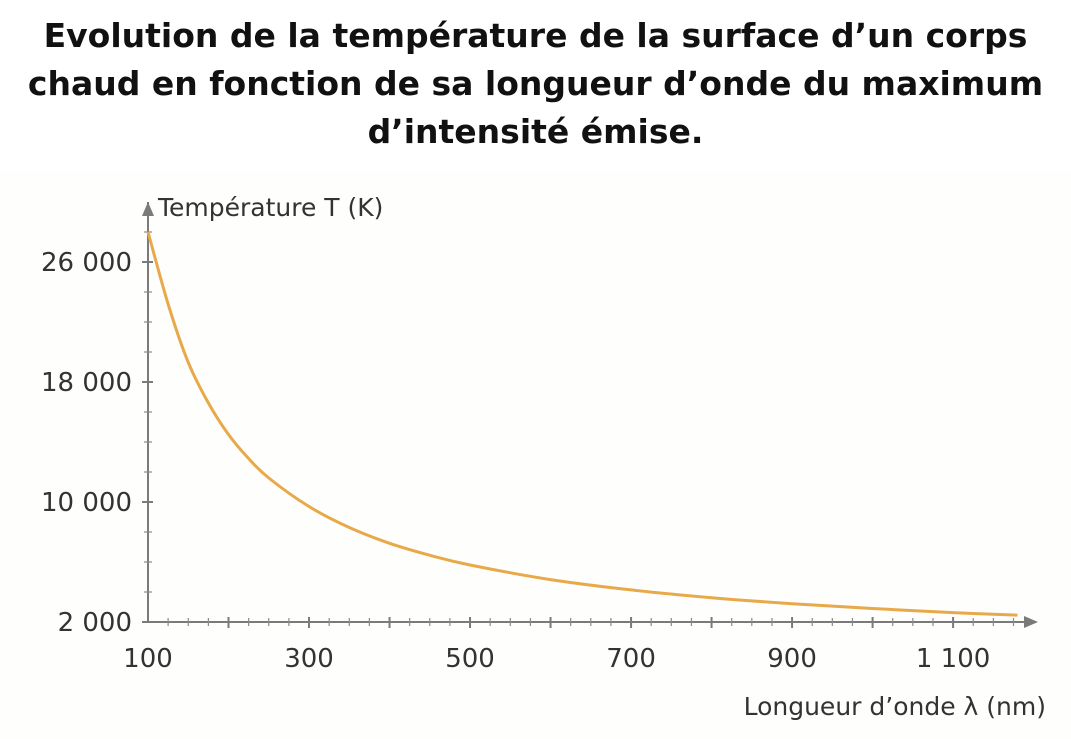  Describe the element at coordinates (470, 659) in the screenshot. I see `x-tick-label: 500` at that location.